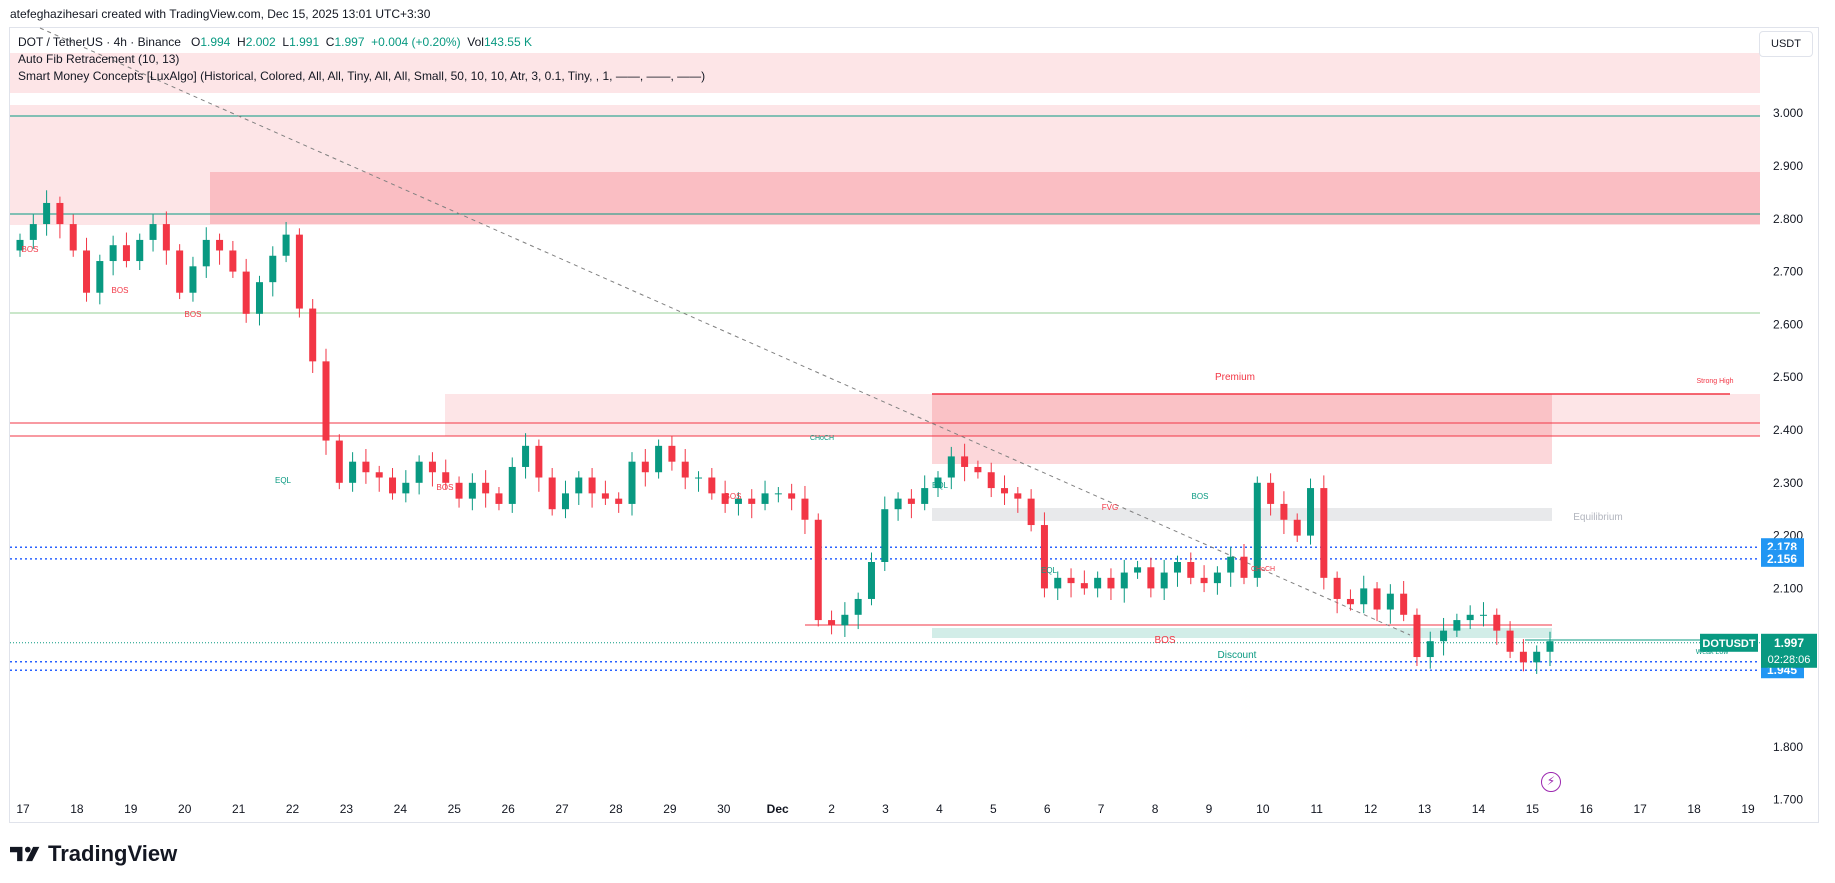  Describe the element at coordinates (985, 198) in the screenshot. I see `order-block-zone` at that location.